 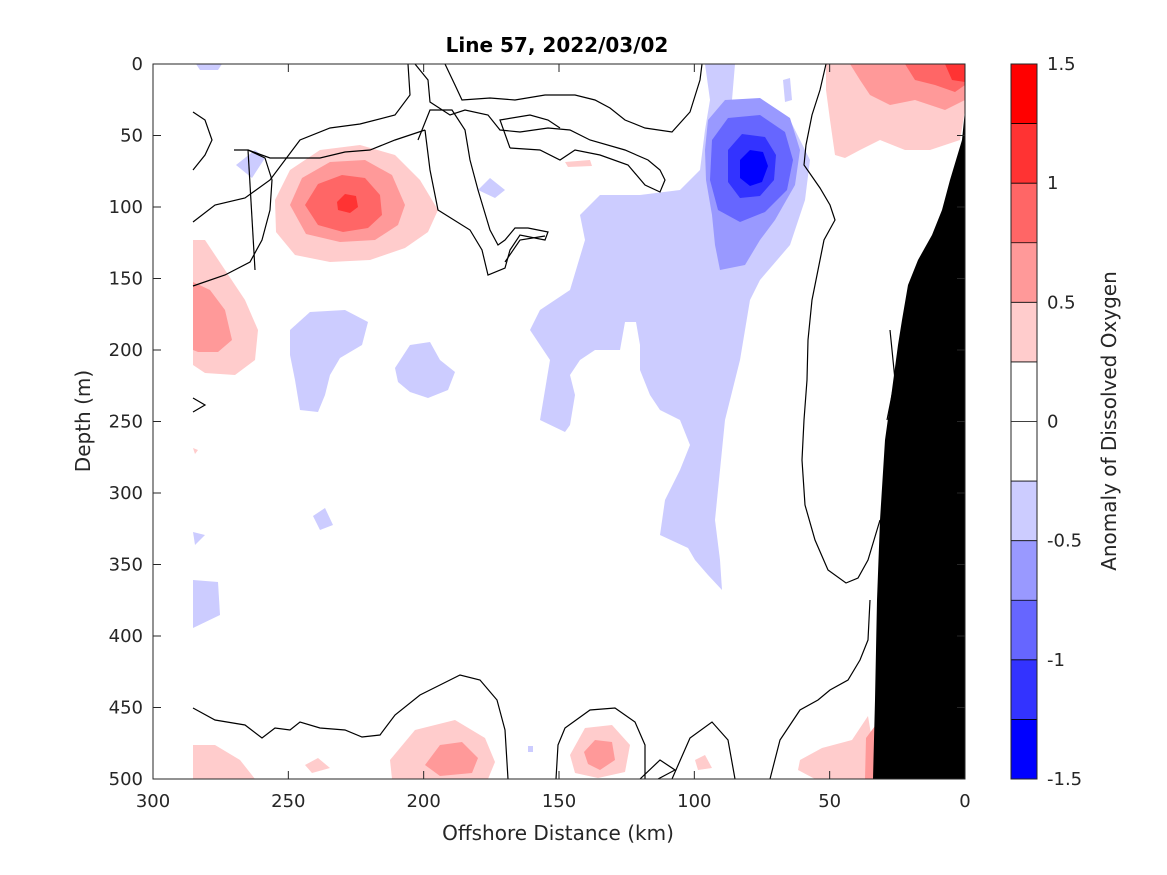 I want to click on coastal-positive-l4, so click(x=955, y=73).